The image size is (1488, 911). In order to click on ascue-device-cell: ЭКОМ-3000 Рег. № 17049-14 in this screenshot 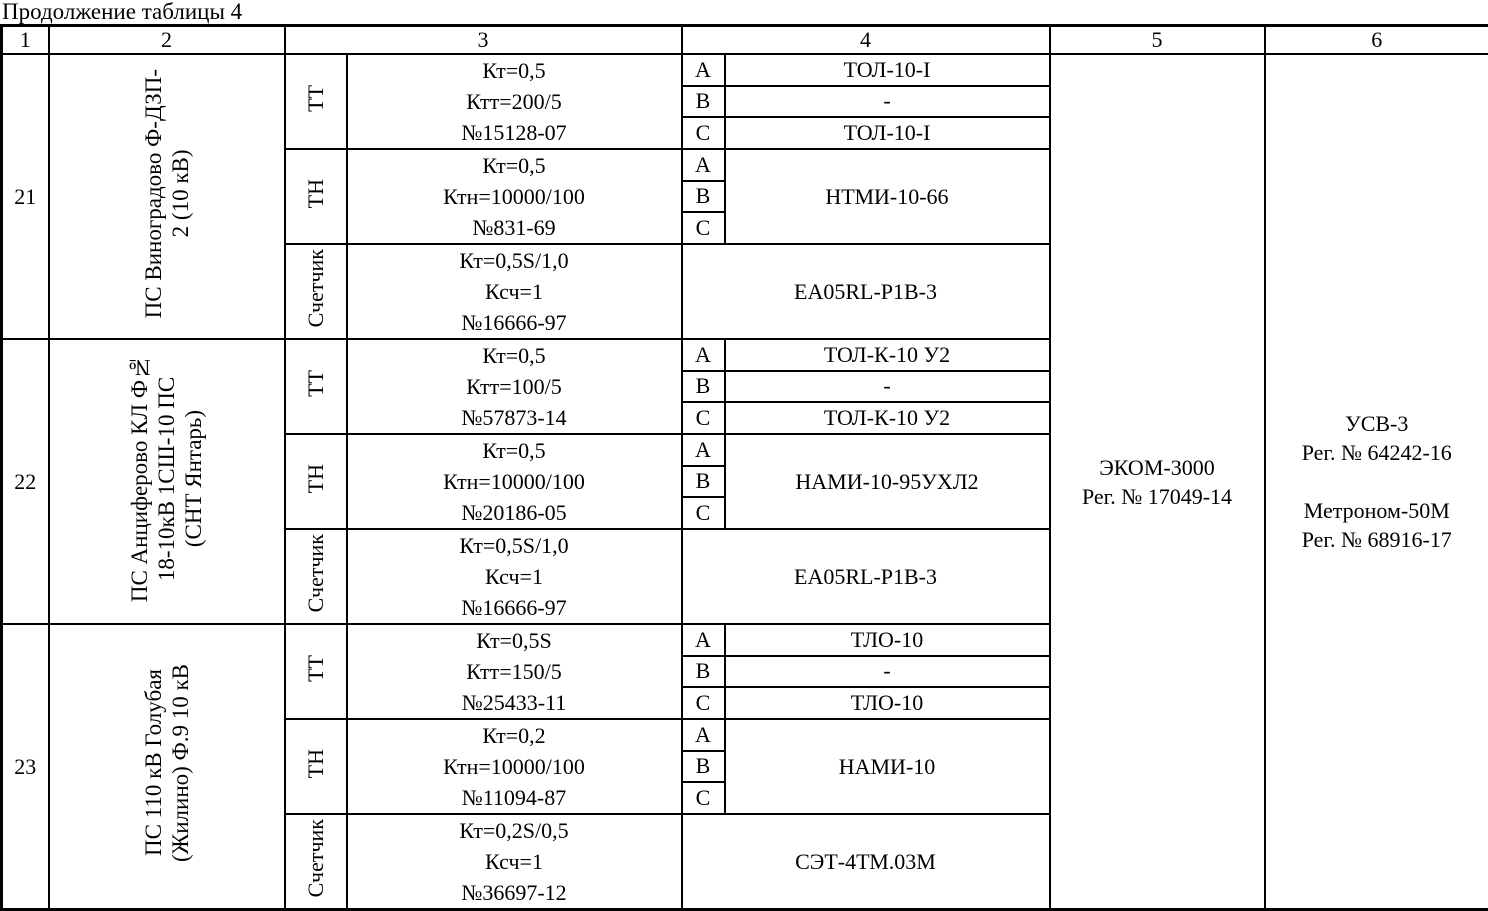, I will do `click(1157, 482)`.